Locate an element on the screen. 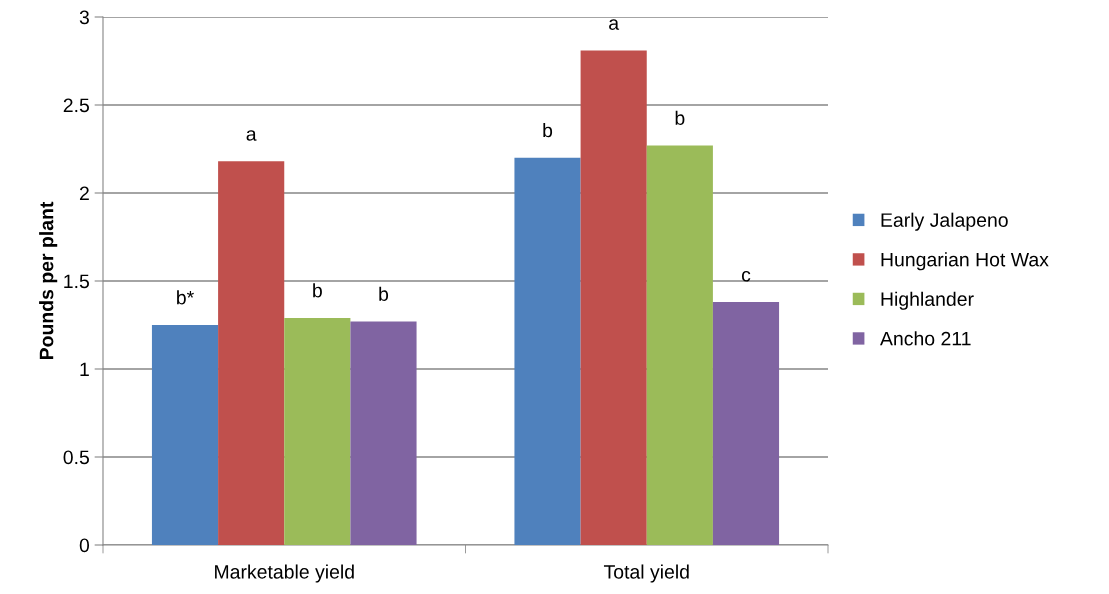 The height and width of the screenshot is (594, 1109). legend-label: Early Jalapeno is located at coordinates (944, 221).